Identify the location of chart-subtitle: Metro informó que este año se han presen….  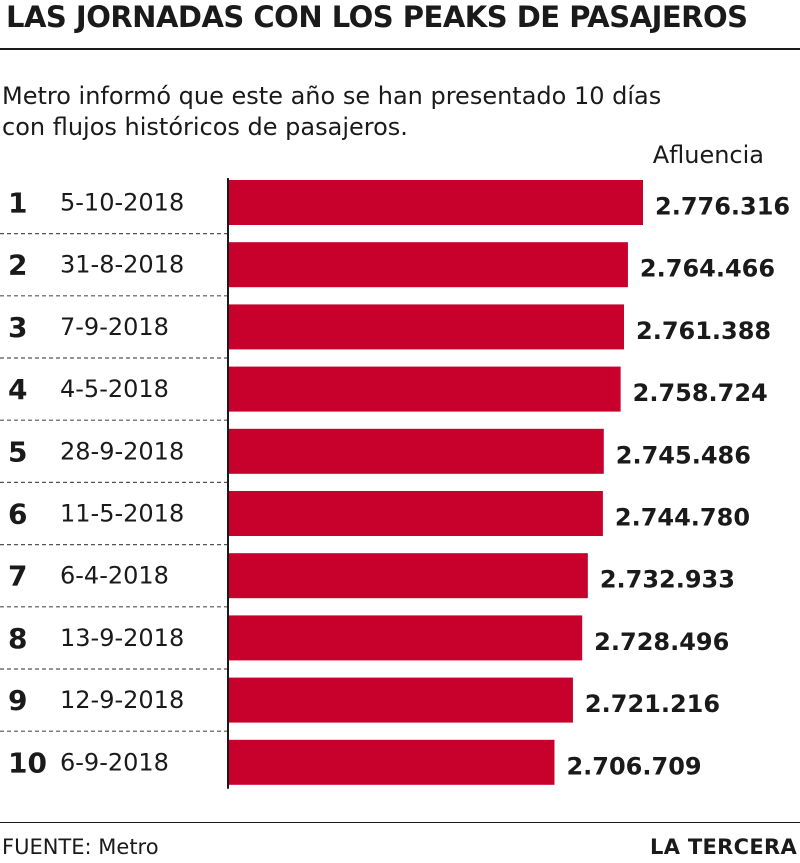
(332, 111).